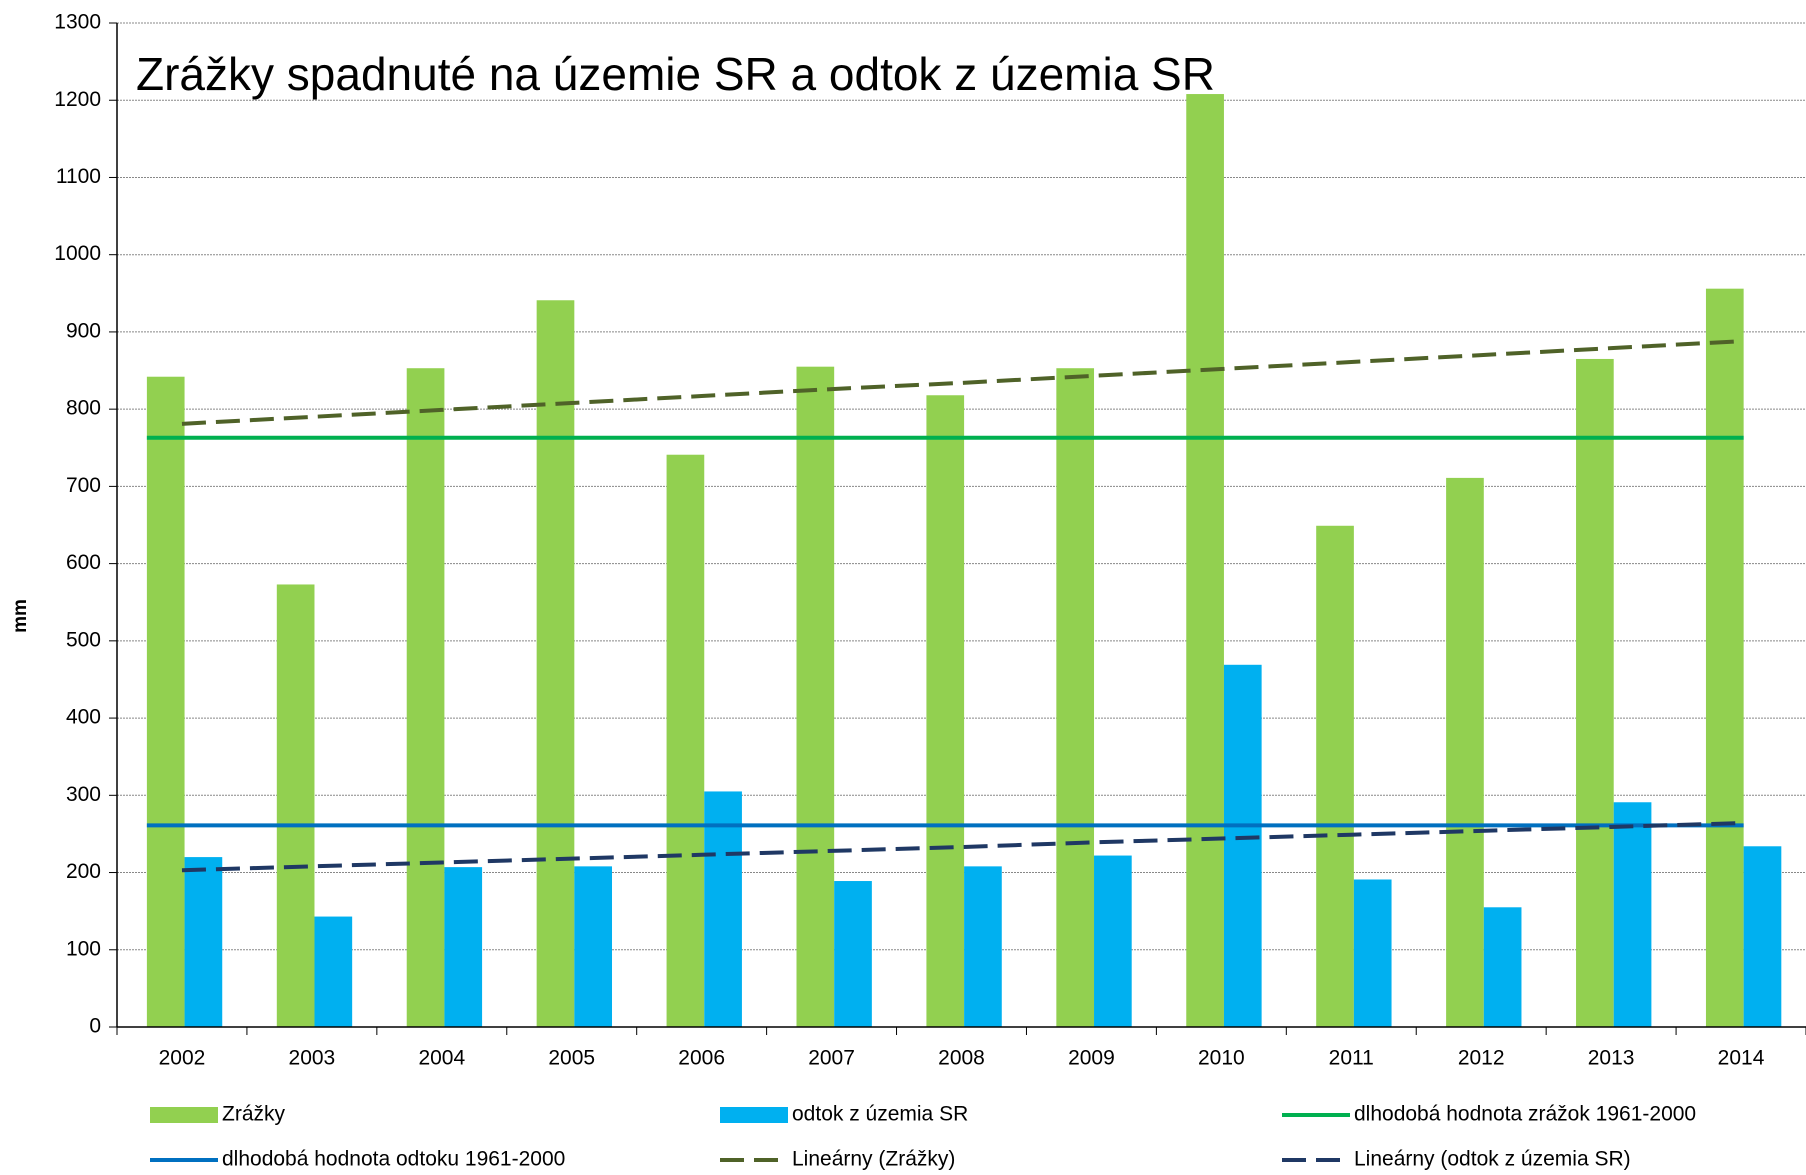 This screenshot has width=1806, height=1175. Describe the element at coordinates (77, 22) in the screenshot. I see `y-tick-label: 1300` at that location.